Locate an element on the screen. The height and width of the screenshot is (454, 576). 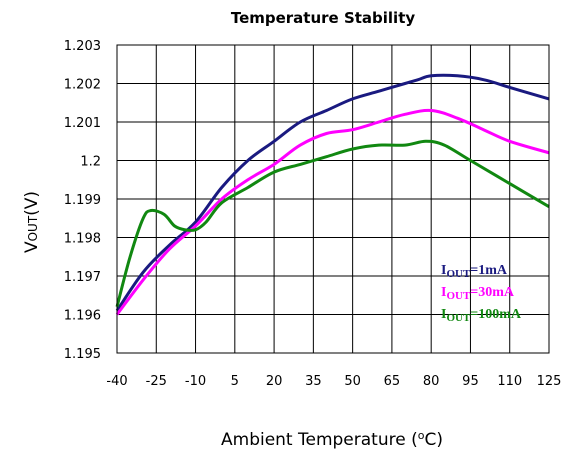
y-tick-label: 1.2 is located at coordinates (90, 162).